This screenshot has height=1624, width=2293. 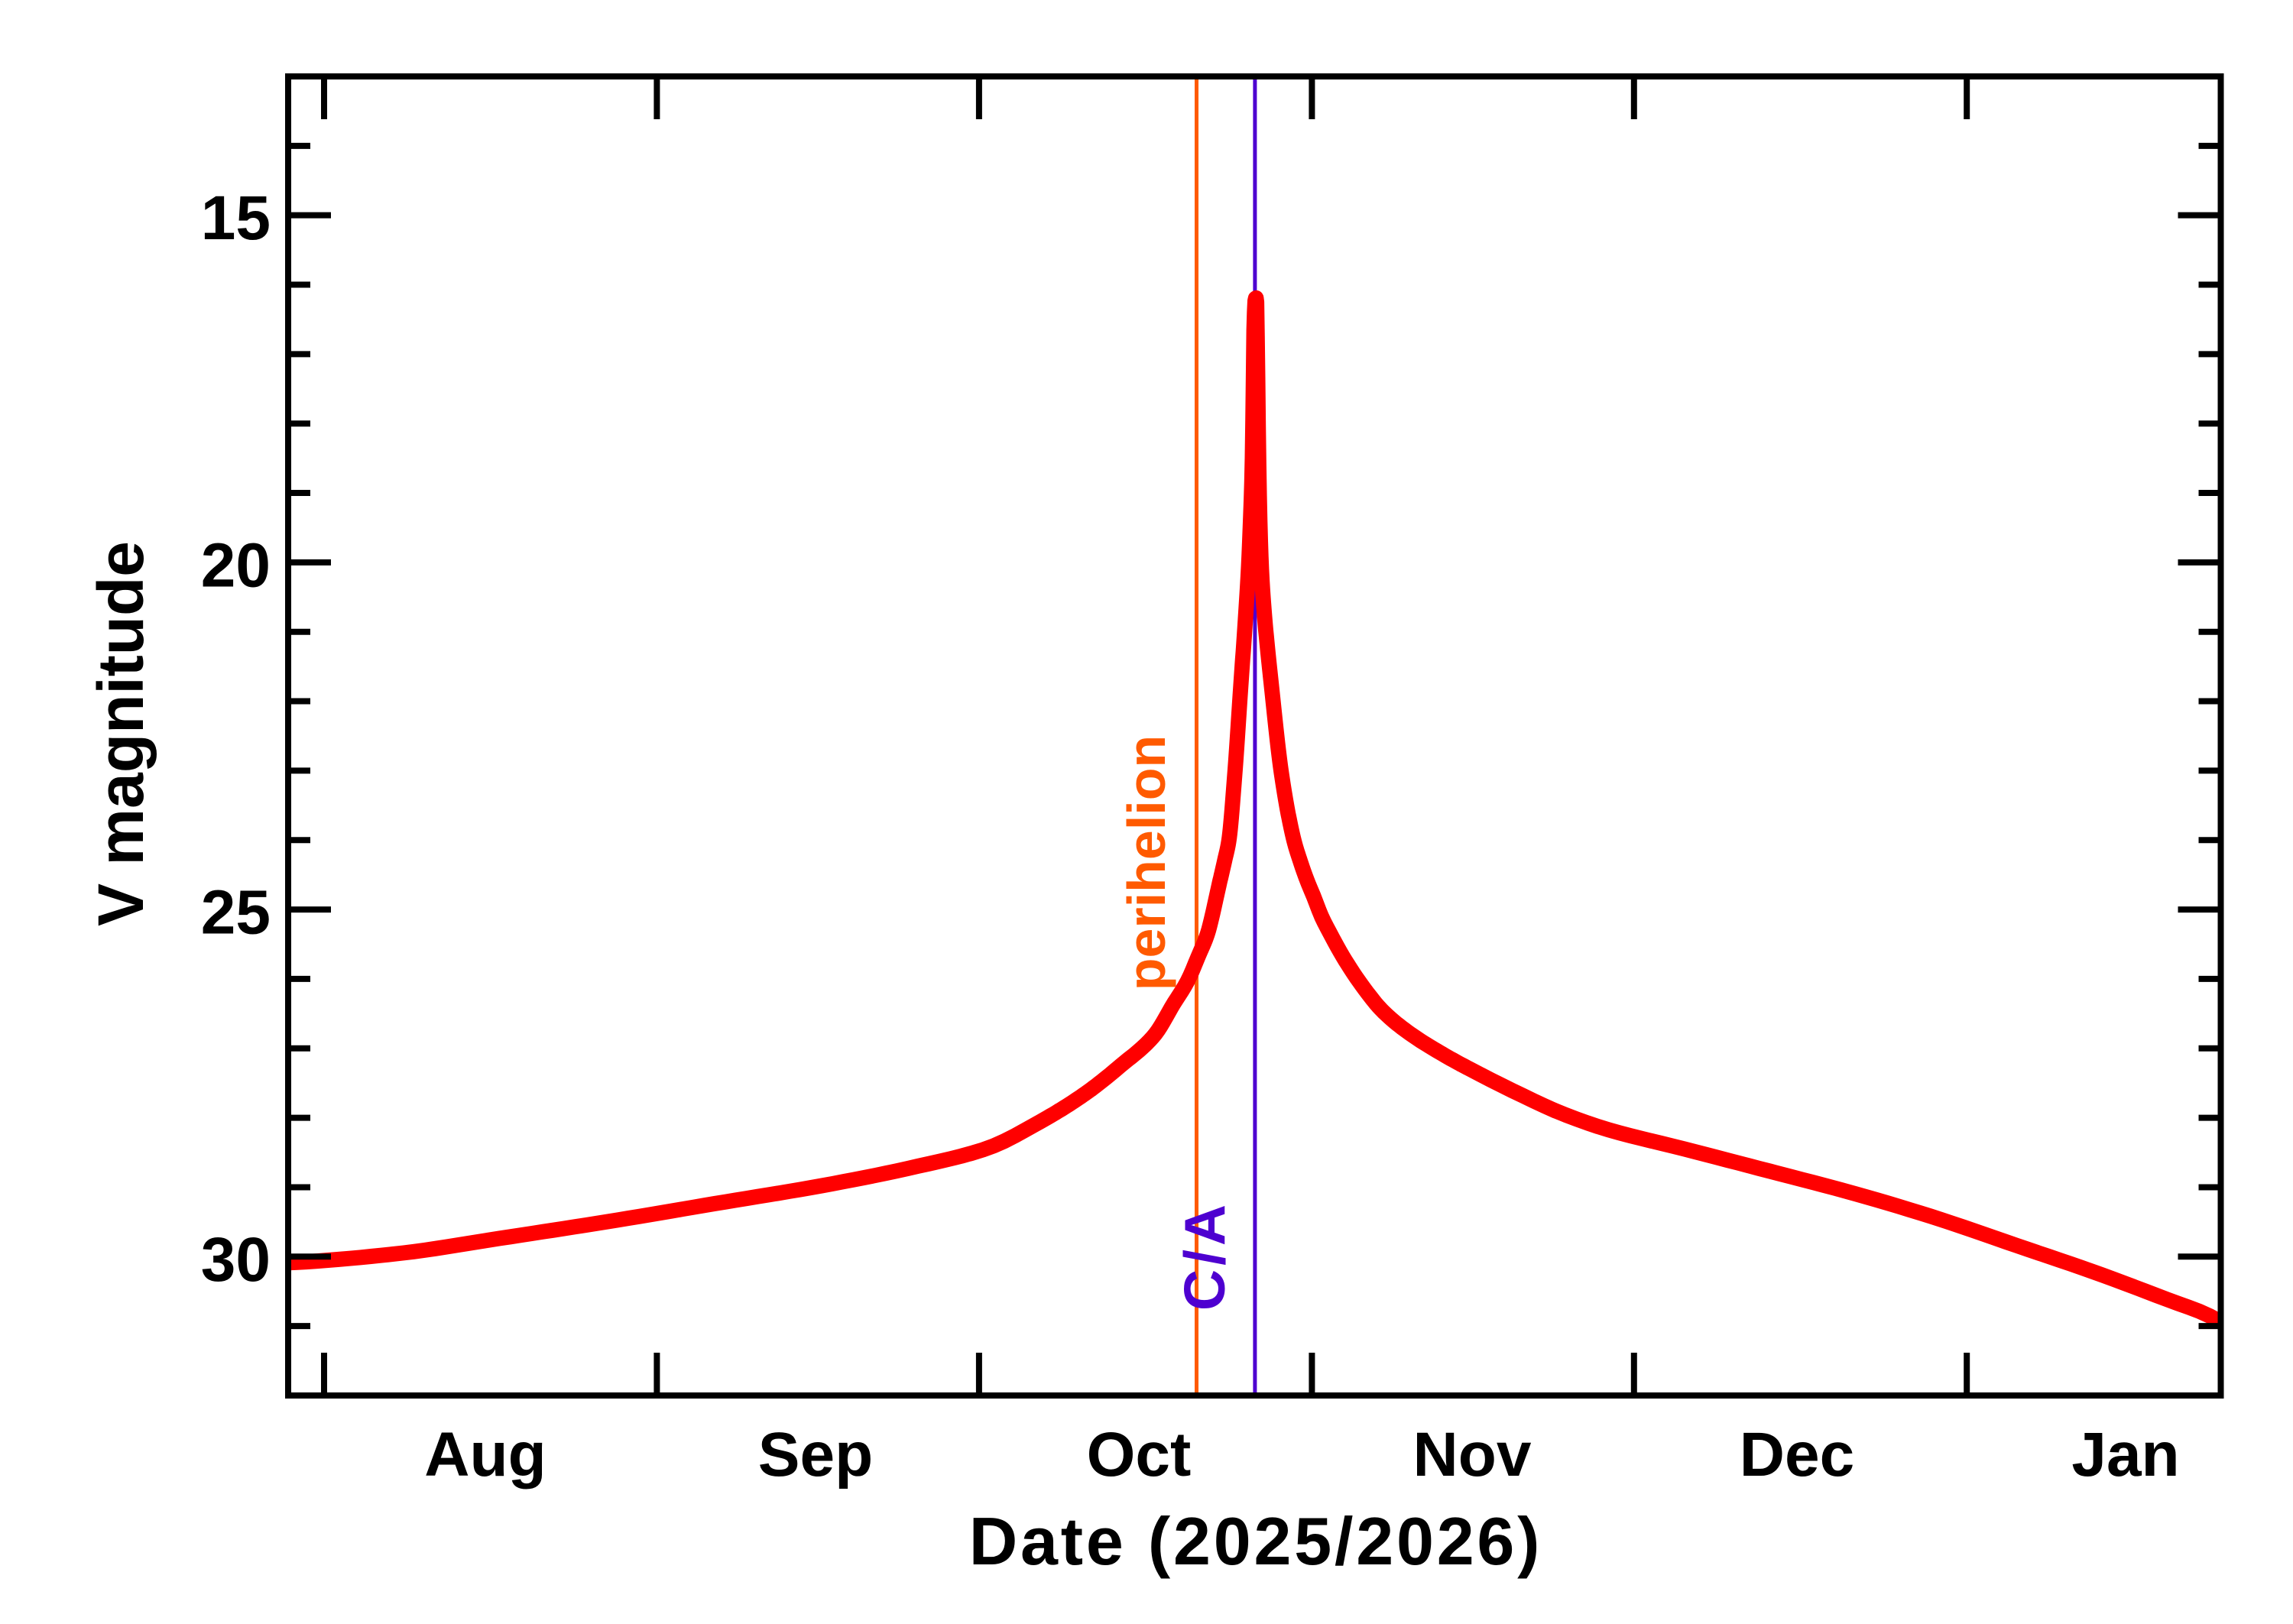 I want to click on svg-text: 20, so click(x=236, y=565).